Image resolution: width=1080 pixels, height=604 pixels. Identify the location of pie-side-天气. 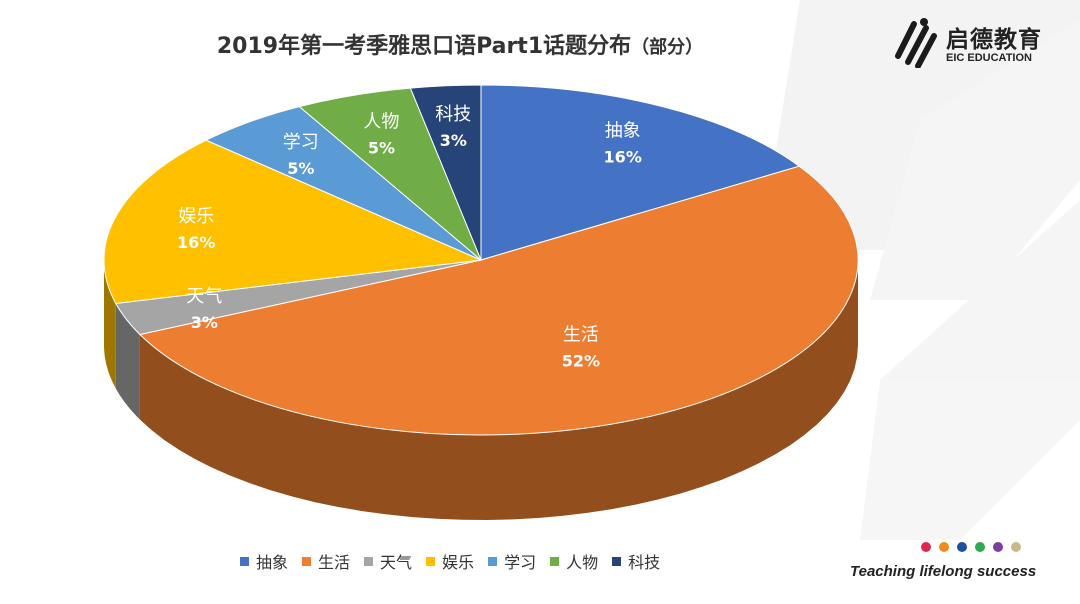
(127, 361).